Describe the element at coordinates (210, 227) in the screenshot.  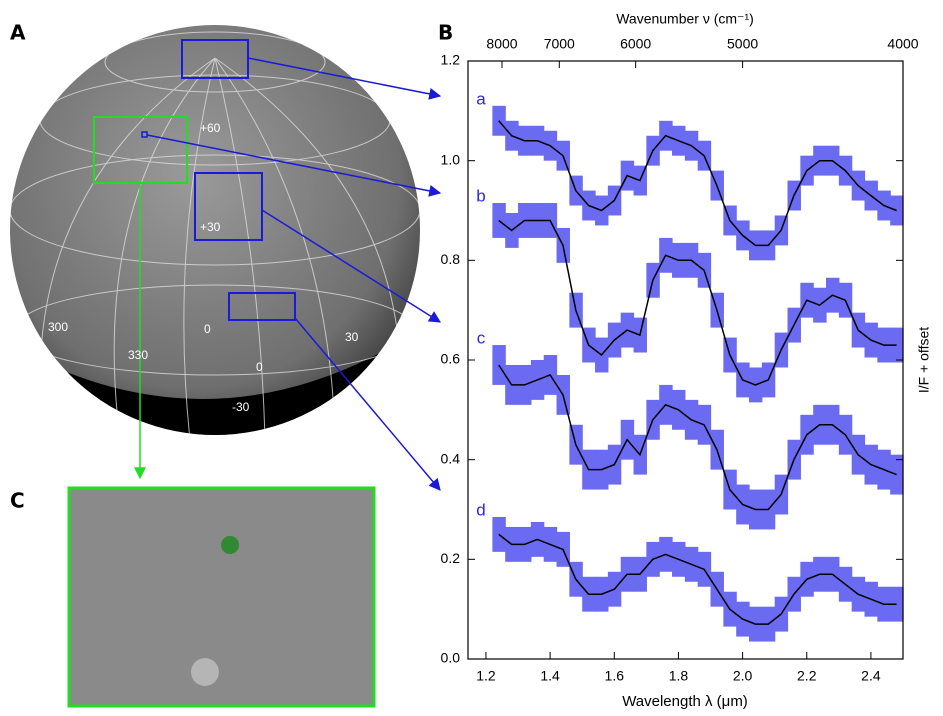
I see `map-label: +30` at that location.